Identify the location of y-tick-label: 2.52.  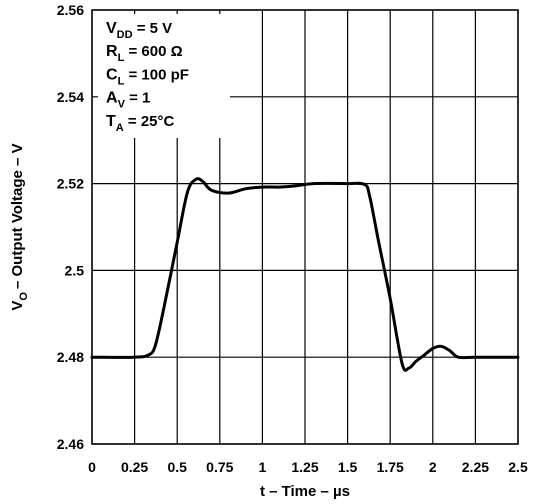
(70, 184).